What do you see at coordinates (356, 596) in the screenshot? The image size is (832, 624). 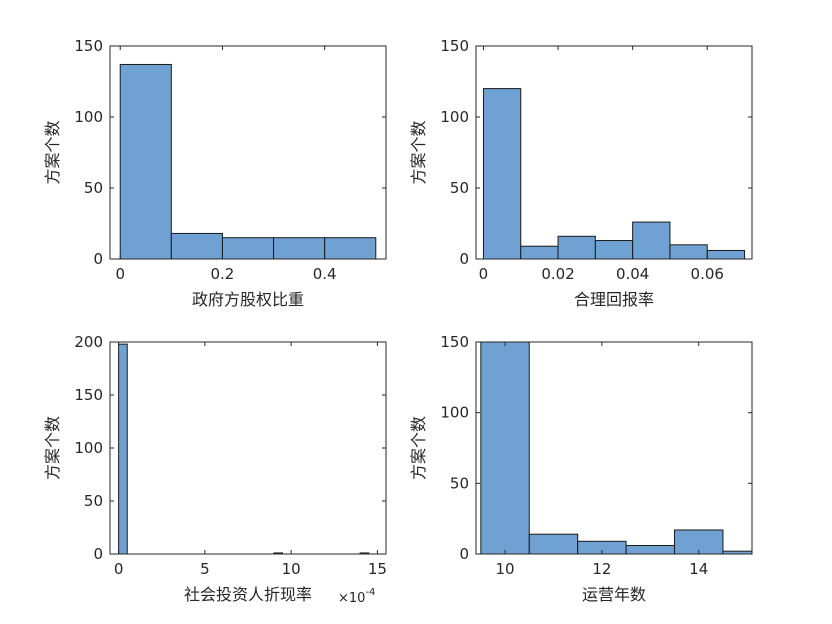 I see `x-axis-exponent: ×10⁻⁴` at bounding box center [356, 596].